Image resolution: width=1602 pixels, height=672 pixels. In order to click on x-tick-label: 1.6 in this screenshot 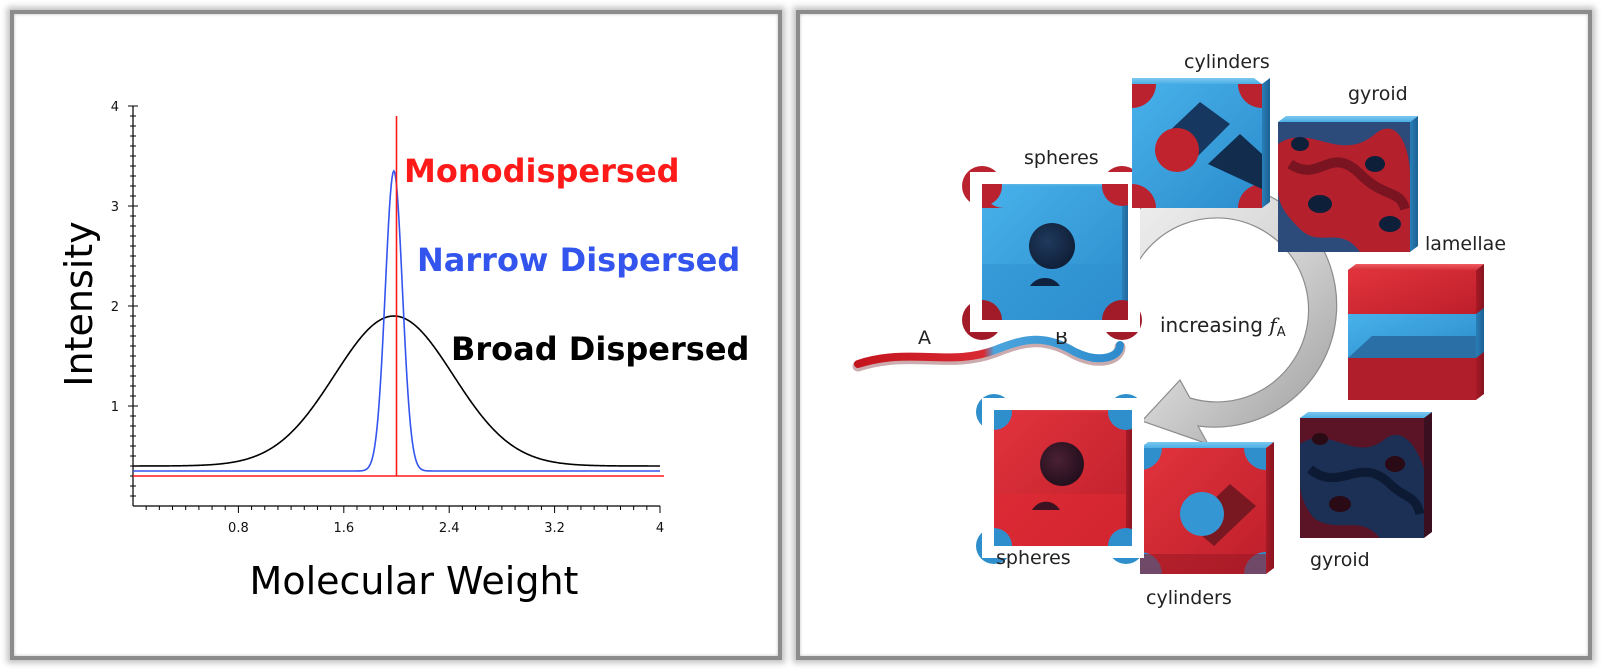, I will do `click(343, 528)`.